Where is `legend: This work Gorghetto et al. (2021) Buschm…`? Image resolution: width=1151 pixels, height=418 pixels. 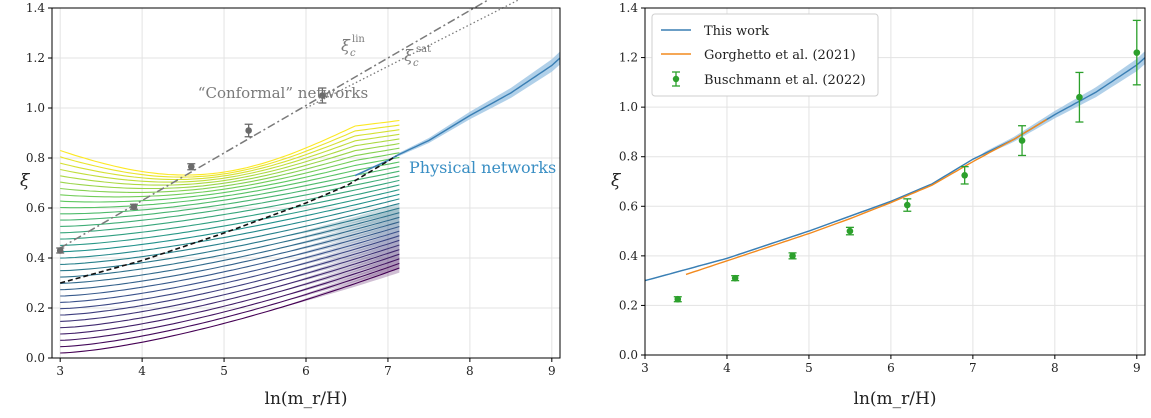 legend: This work Gorghetto et al. (2021) Buschm… is located at coordinates (765, 55).